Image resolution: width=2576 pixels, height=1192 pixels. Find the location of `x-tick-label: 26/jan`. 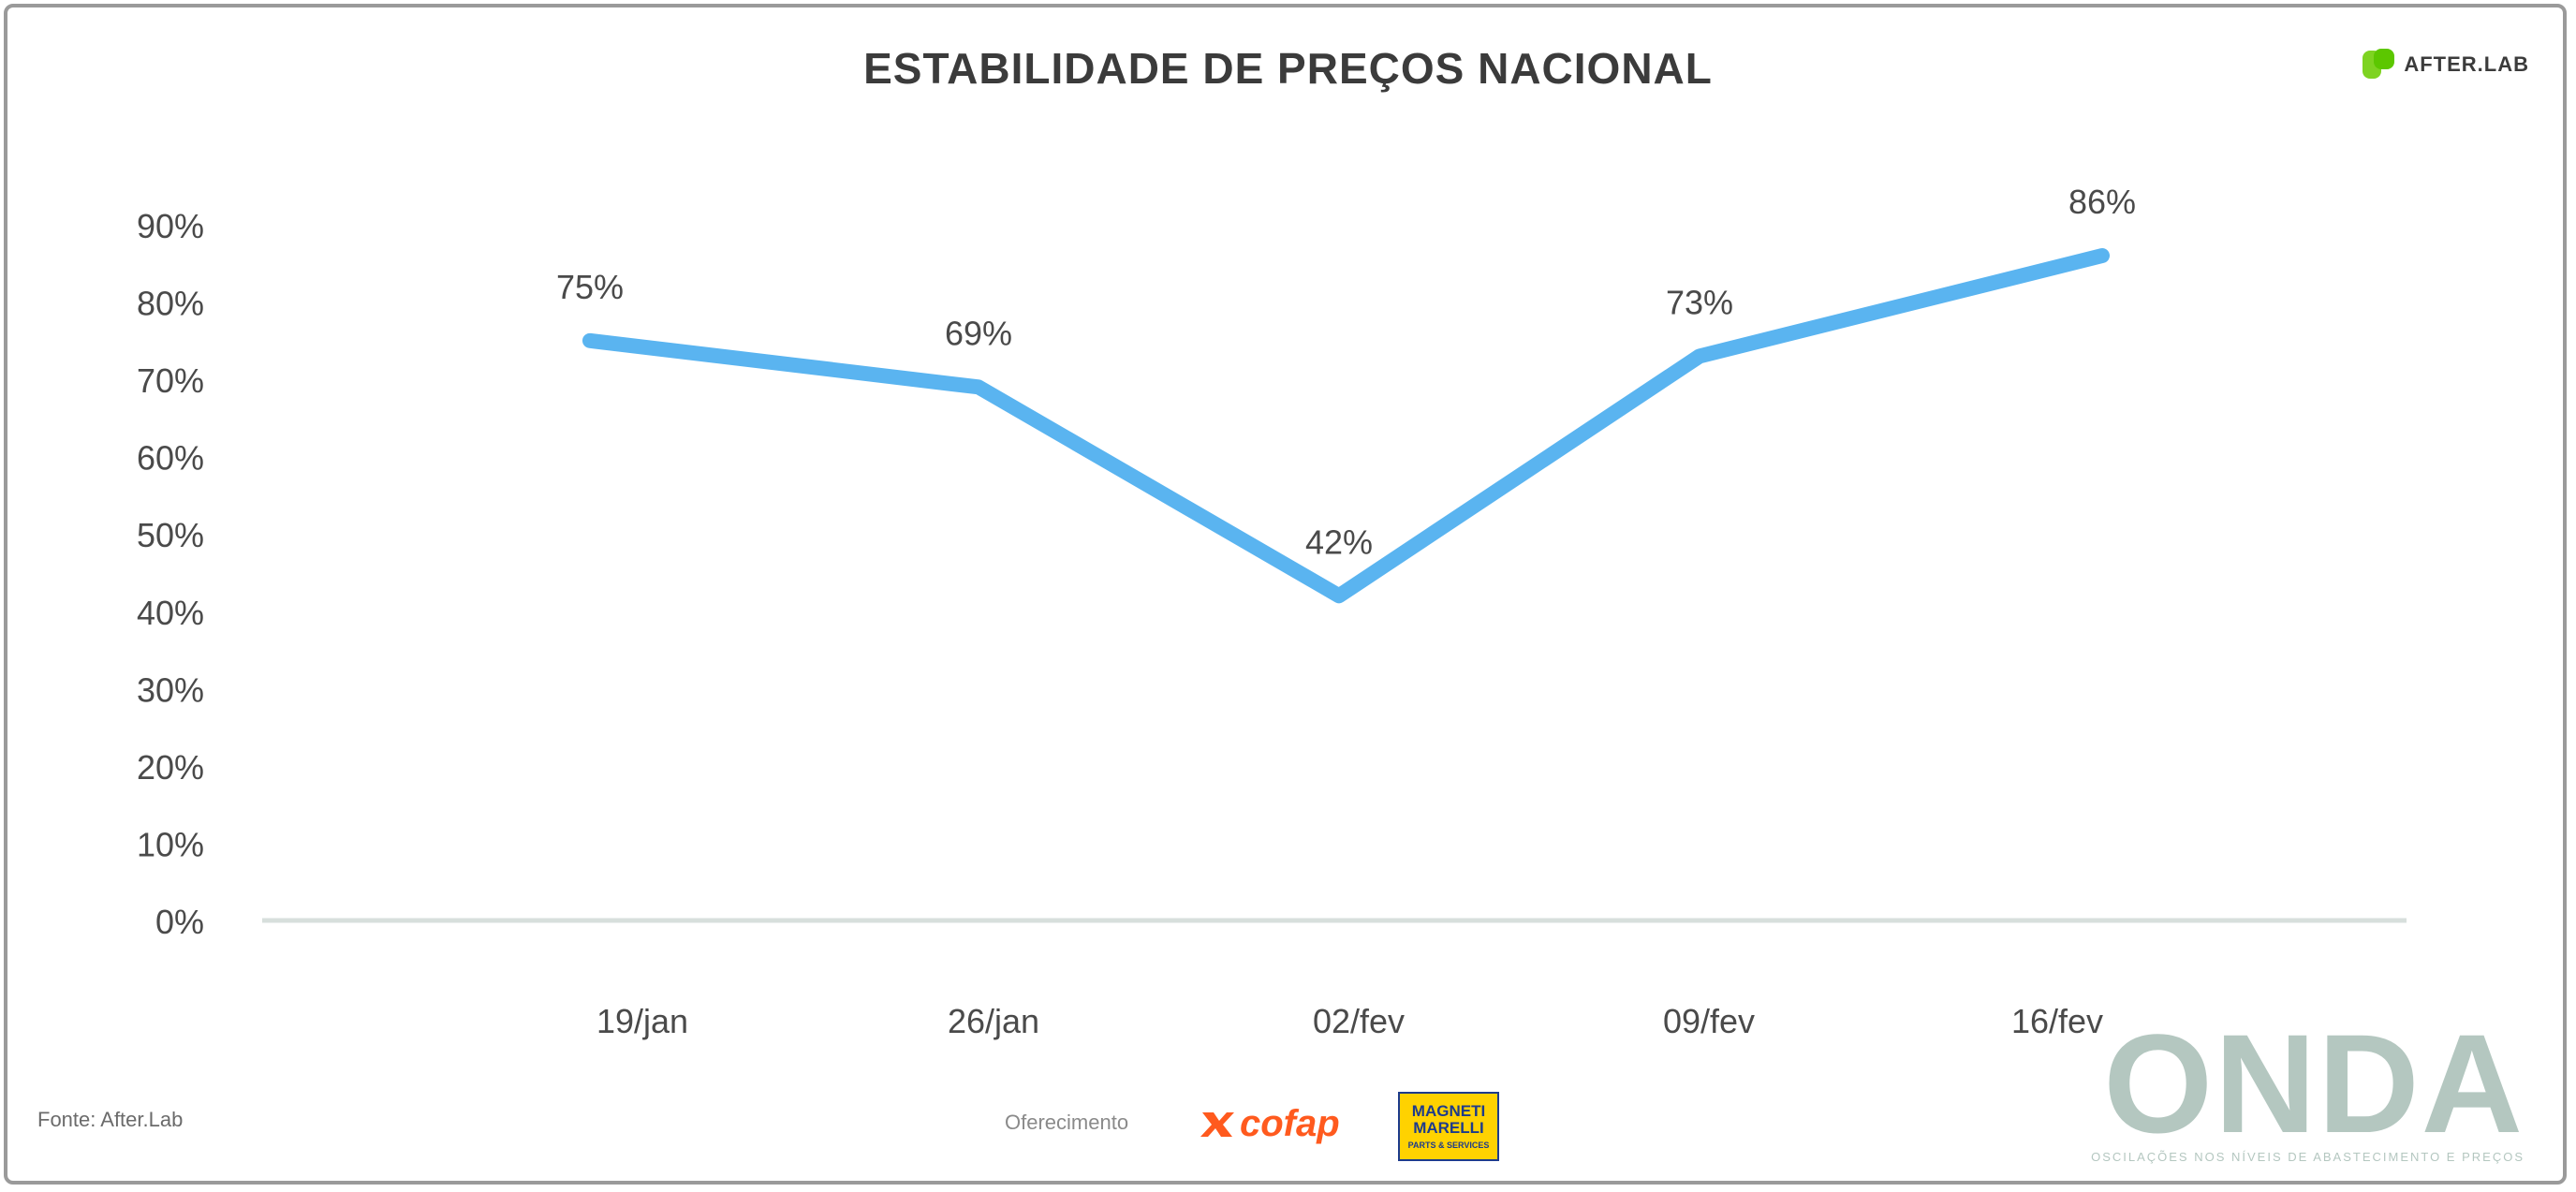

x-tick-label: 26/jan is located at coordinates (993, 1021).